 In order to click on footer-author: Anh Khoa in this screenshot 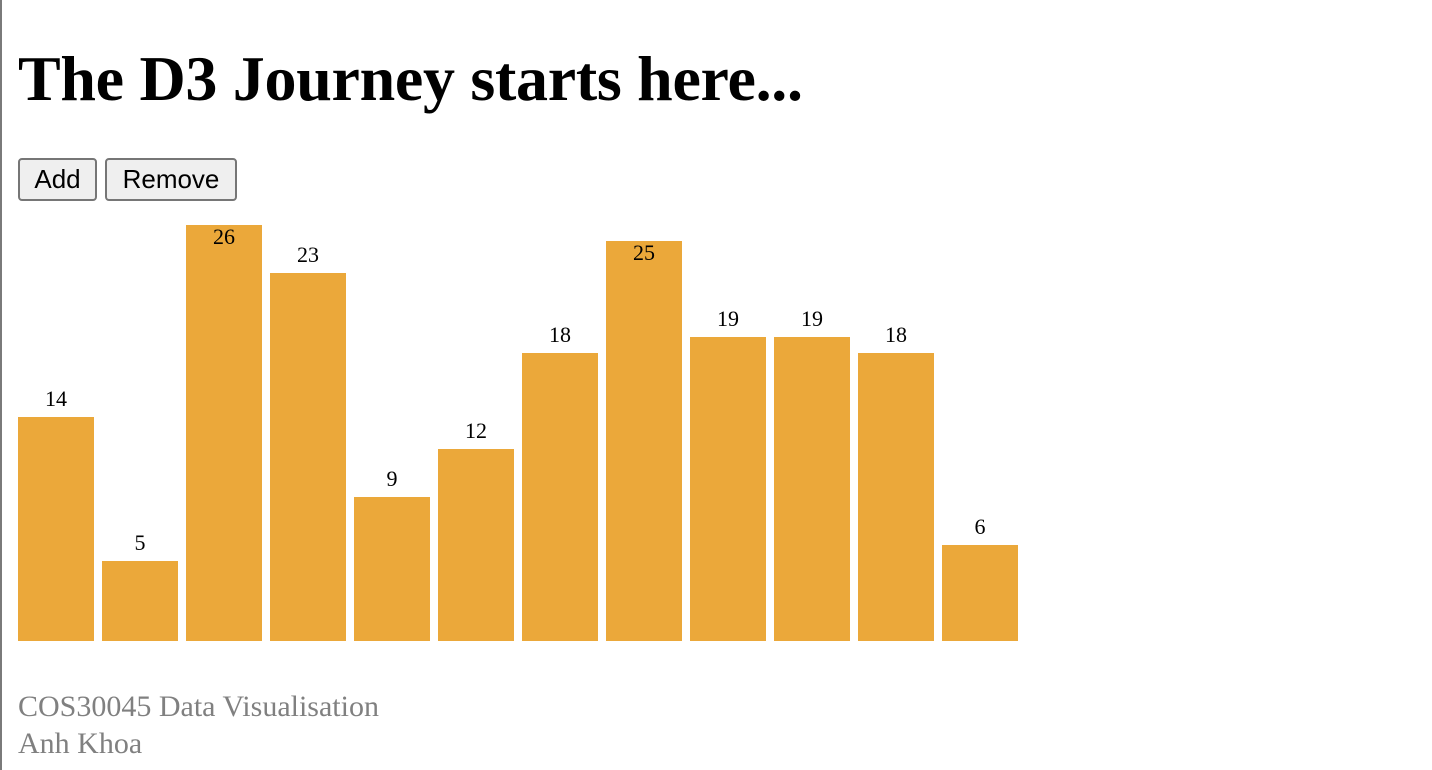, I will do `click(80, 743)`.